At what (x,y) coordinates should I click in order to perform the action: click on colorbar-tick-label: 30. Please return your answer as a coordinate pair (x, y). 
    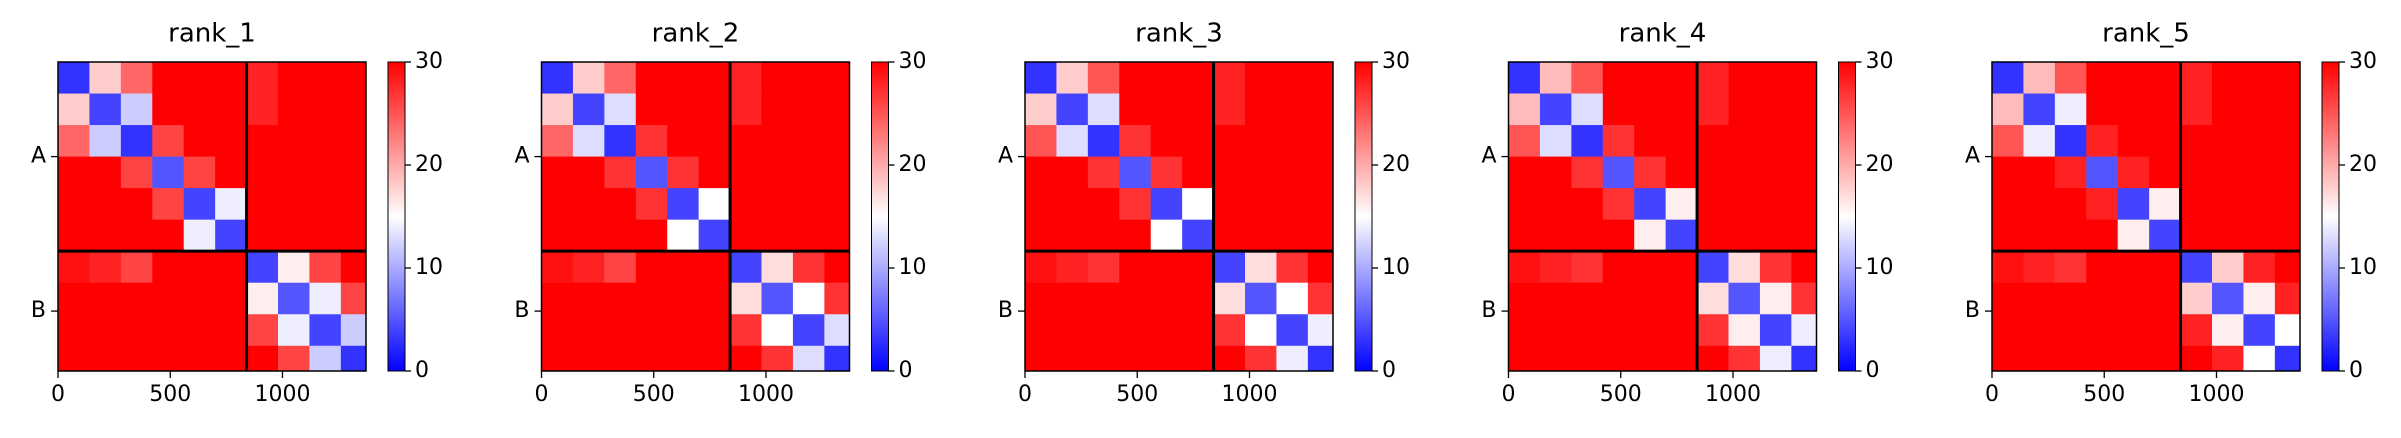
    Looking at the image, I should click on (2363, 61).